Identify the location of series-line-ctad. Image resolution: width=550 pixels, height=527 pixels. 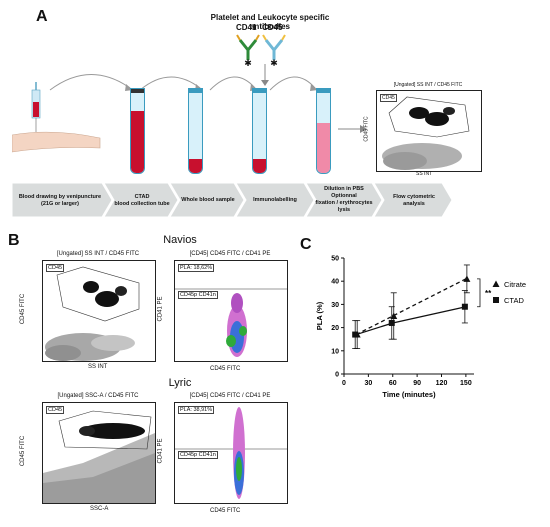
(411, 321).